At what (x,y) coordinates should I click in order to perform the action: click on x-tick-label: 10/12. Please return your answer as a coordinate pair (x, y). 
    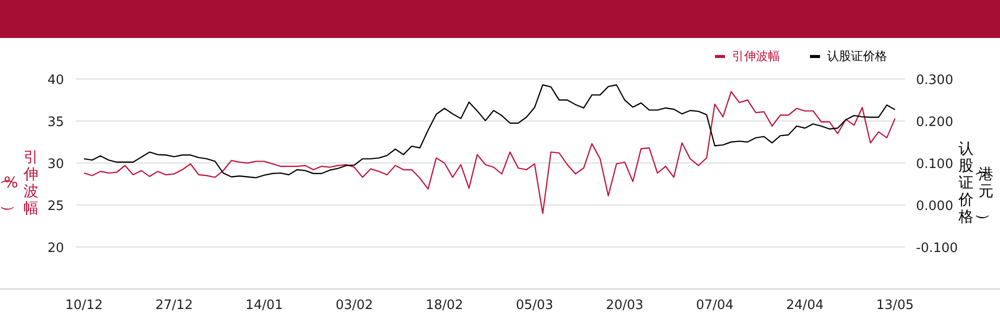
    Looking at the image, I should click on (84, 305).